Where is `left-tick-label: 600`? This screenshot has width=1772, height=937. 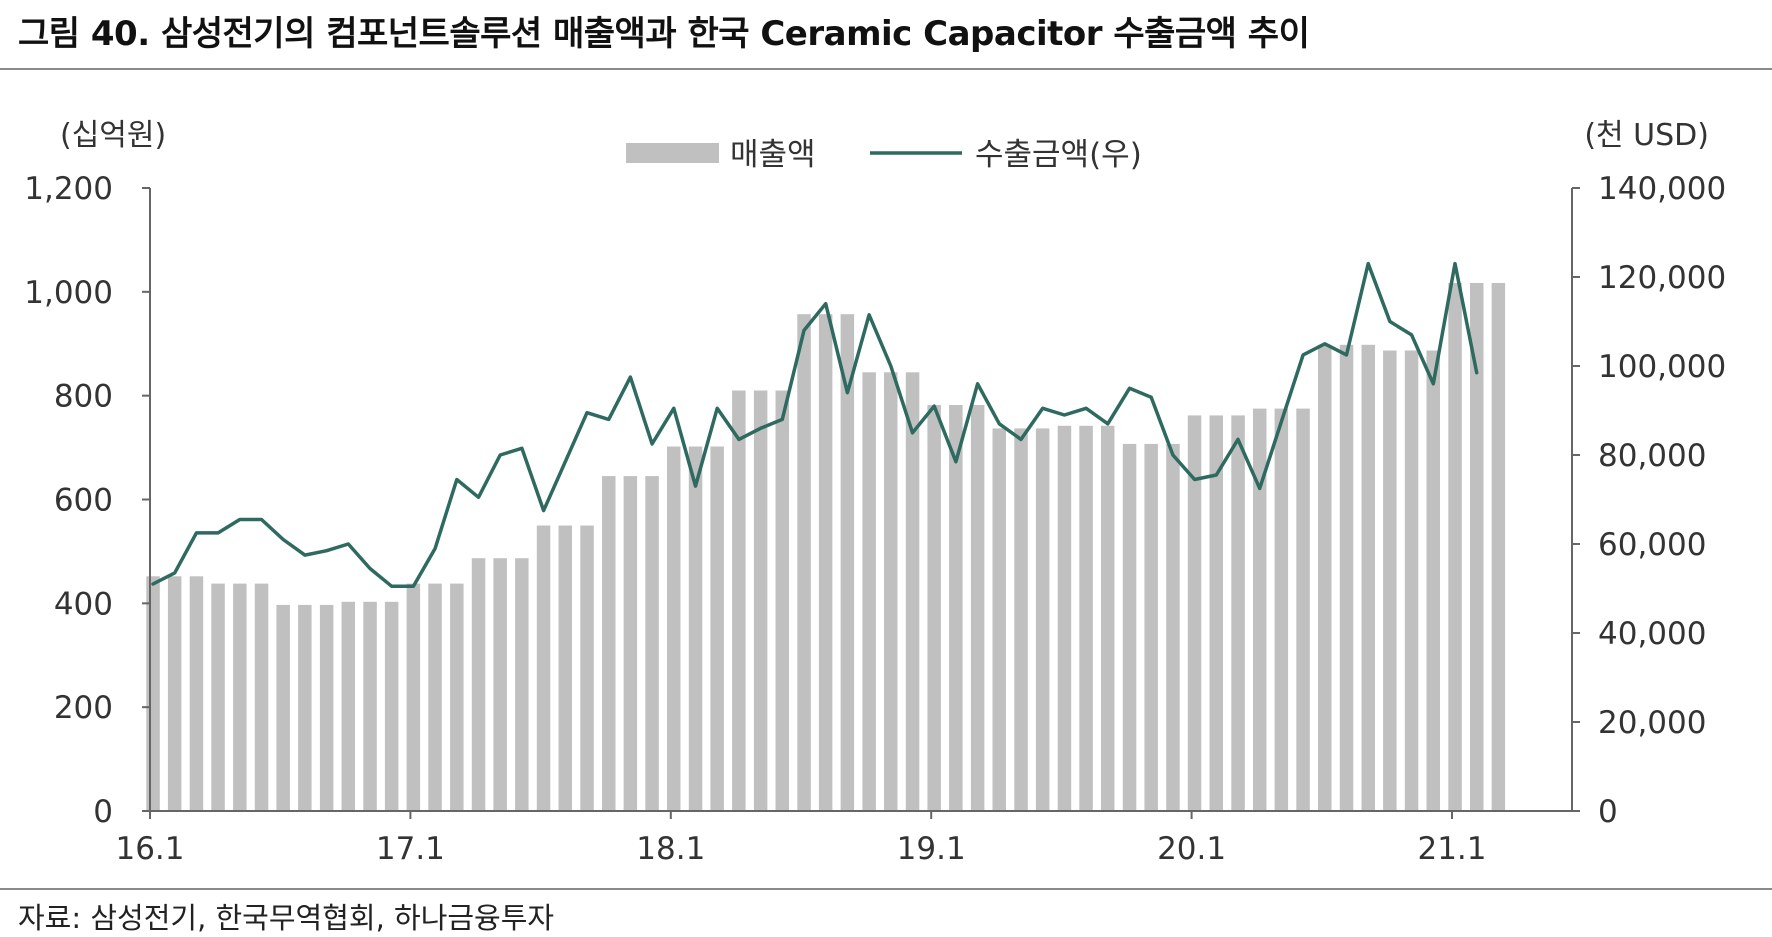
left-tick-label: 600 is located at coordinates (83, 501).